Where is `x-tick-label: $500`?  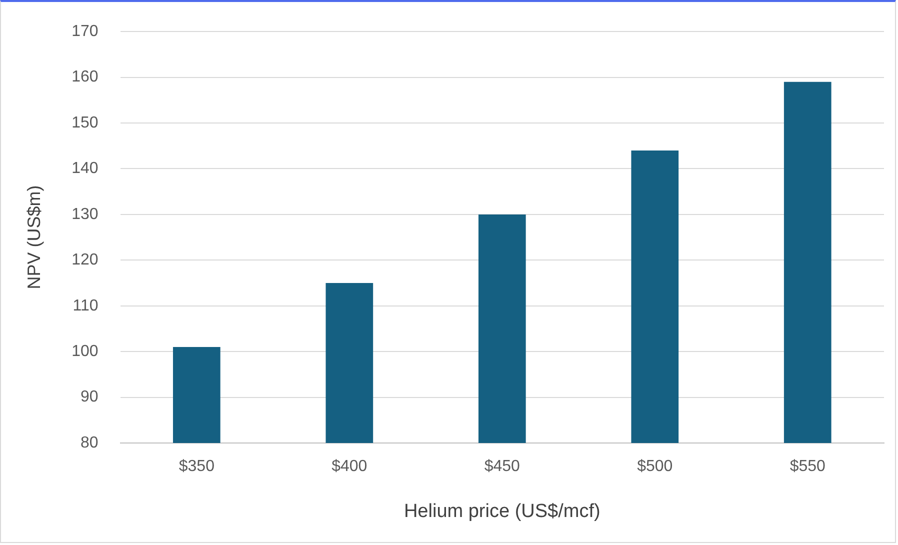
x-tick-label: $500 is located at coordinates (655, 467).